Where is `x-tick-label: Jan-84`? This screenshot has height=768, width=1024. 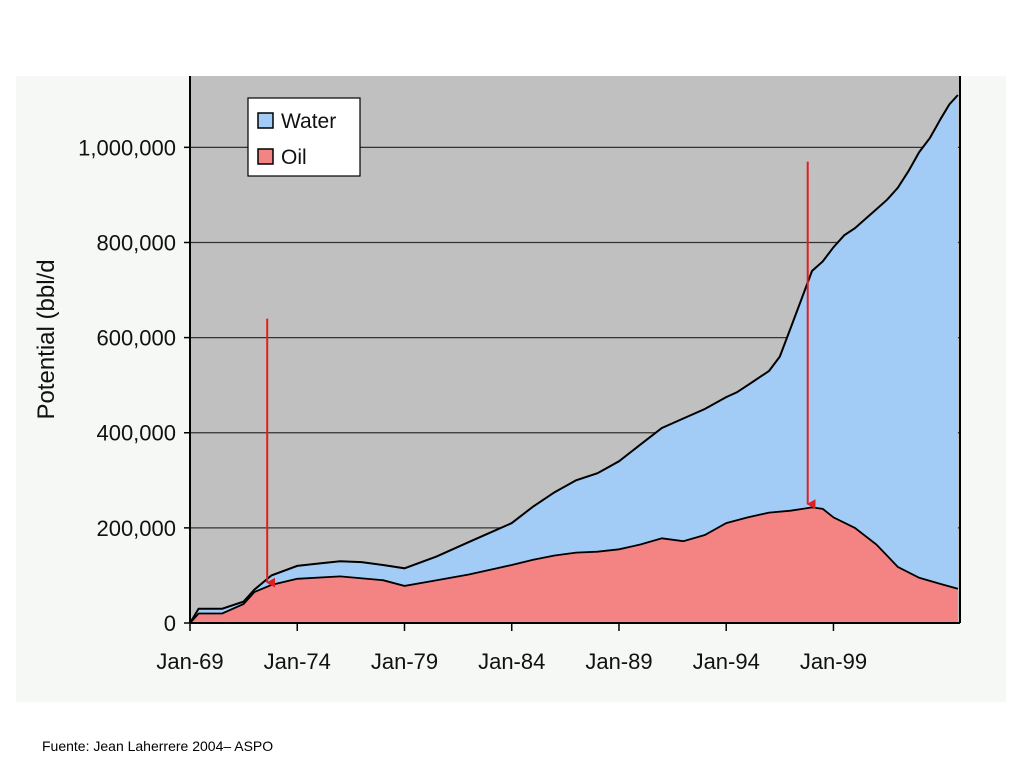
x-tick-label: Jan-84 is located at coordinates (511, 661).